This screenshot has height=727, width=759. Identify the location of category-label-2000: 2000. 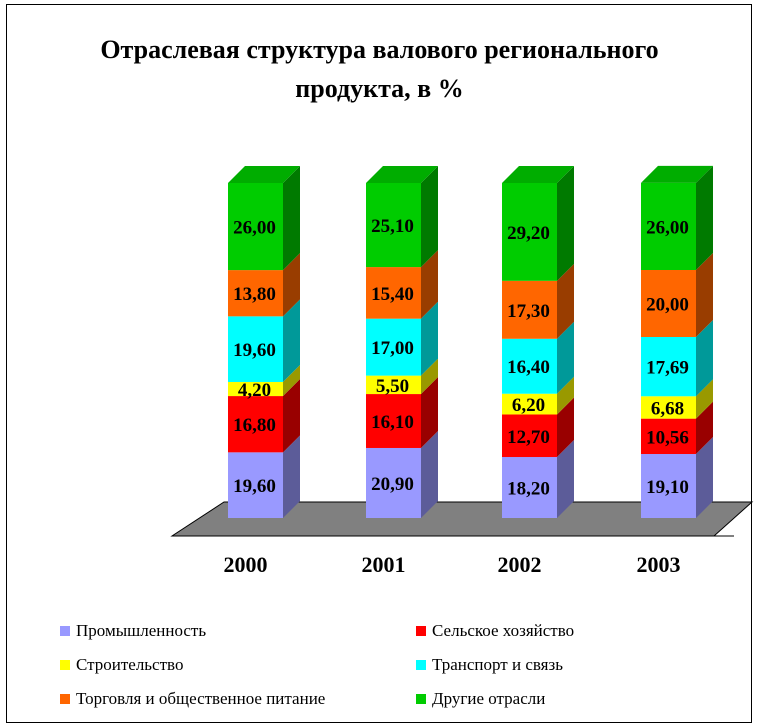
(246, 564).